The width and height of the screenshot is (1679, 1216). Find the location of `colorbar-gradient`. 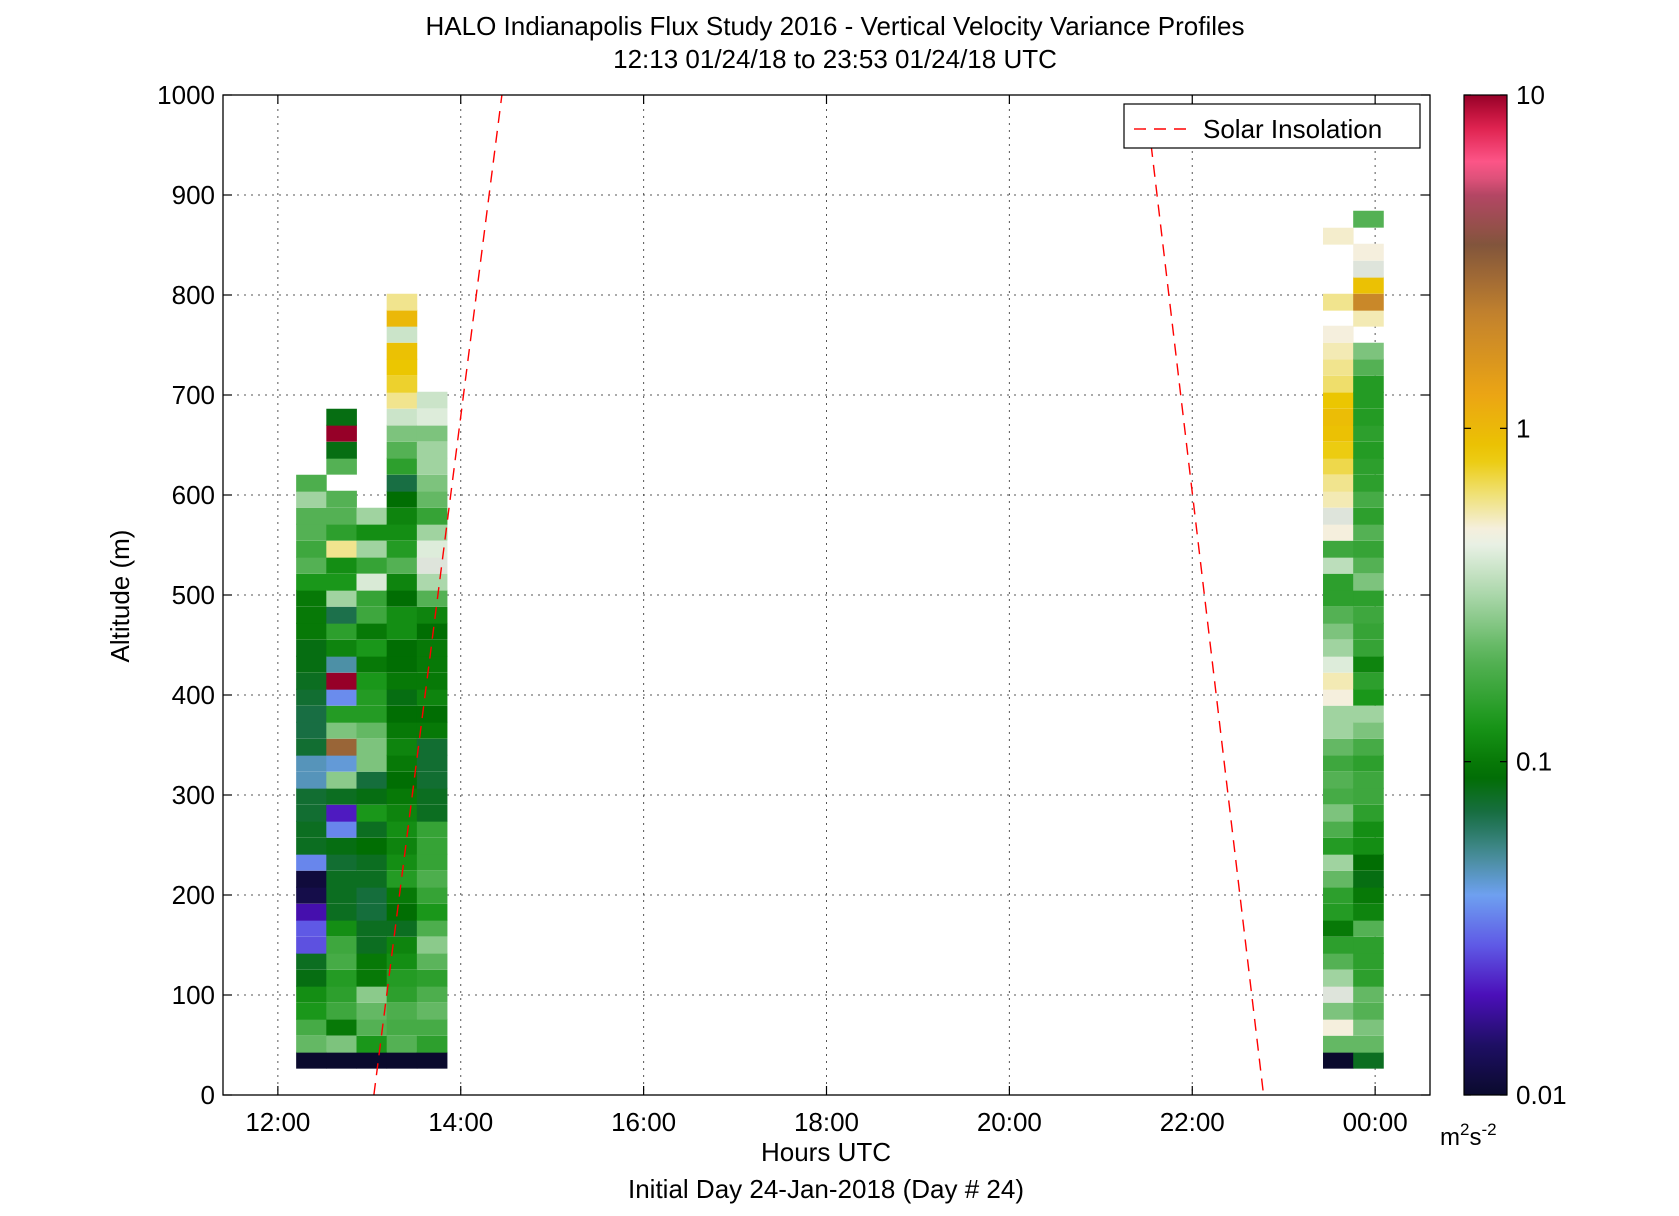

colorbar-gradient is located at coordinates (1485, 595).